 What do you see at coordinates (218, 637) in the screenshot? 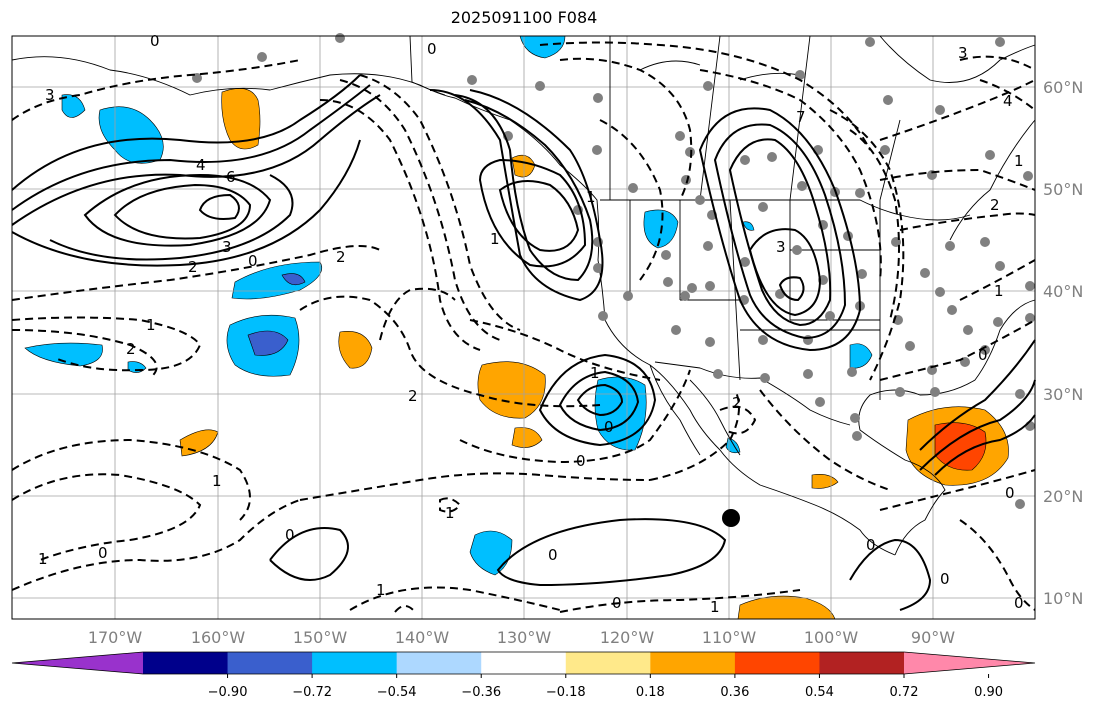
I see `lon-label-160w: 160°W` at bounding box center [218, 637].